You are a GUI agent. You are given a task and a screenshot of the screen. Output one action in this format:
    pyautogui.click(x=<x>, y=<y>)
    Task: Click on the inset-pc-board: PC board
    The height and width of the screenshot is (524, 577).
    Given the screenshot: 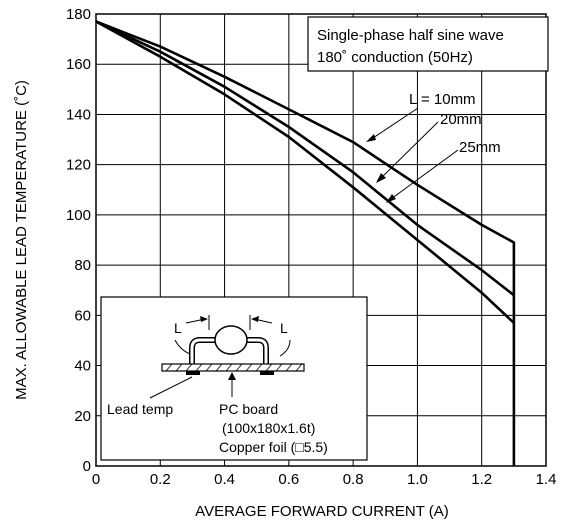 What is the action you would take?
    pyautogui.click(x=248, y=409)
    